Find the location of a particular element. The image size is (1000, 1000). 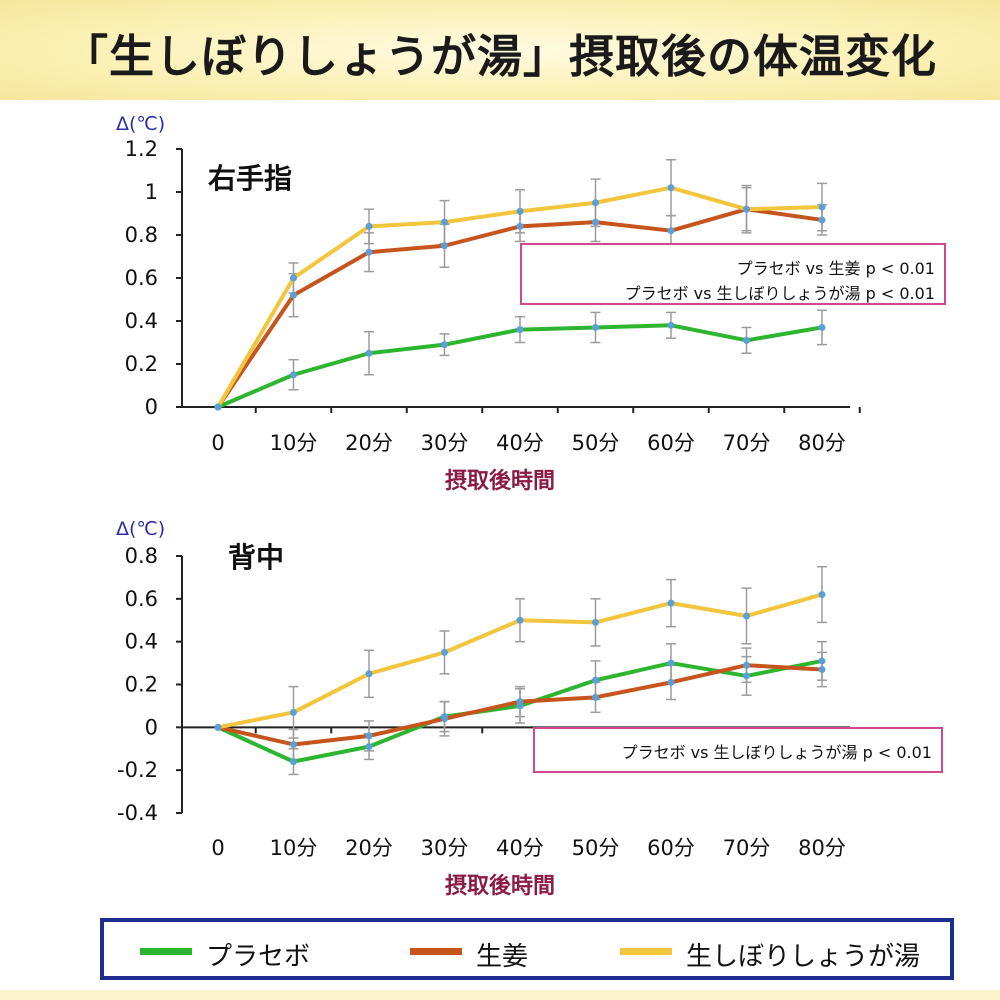

legend: プラセボ 生姜 生しぼりしょうが湯 is located at coordinates (527, 949).